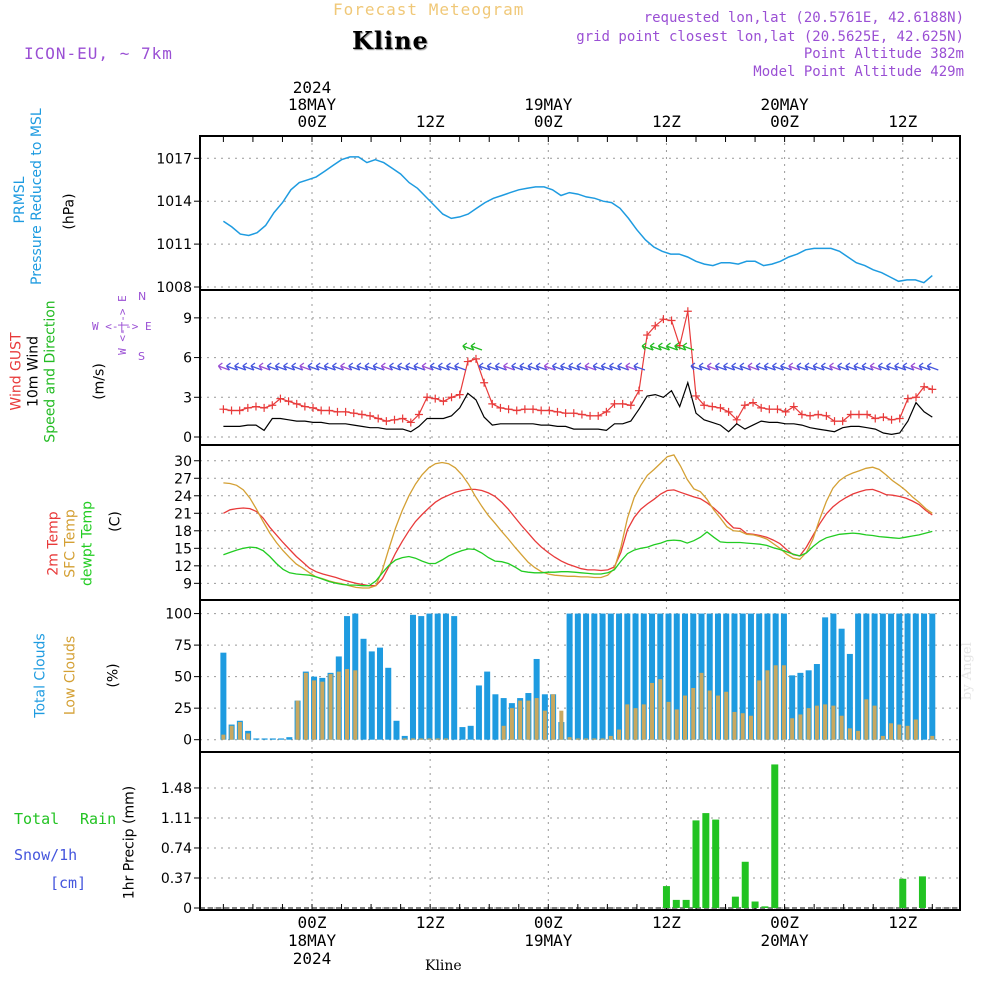 The width and height of the screenshot is (1000, 1000). I want to click on panel-pressure: 1008 1011 1014 1017, so click(558, 215).